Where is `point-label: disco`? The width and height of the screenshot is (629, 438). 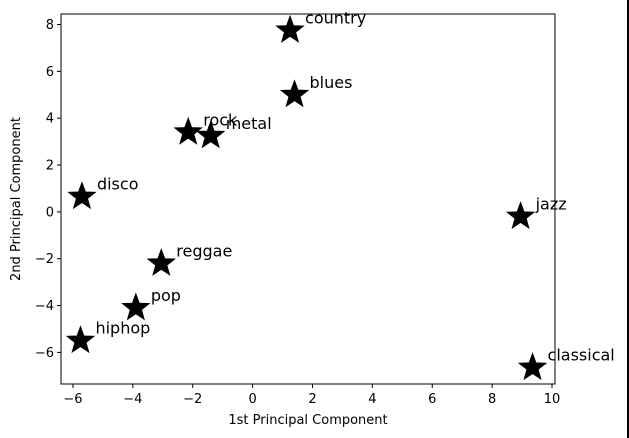 point-label: disco is located at coordinates (118, 184).